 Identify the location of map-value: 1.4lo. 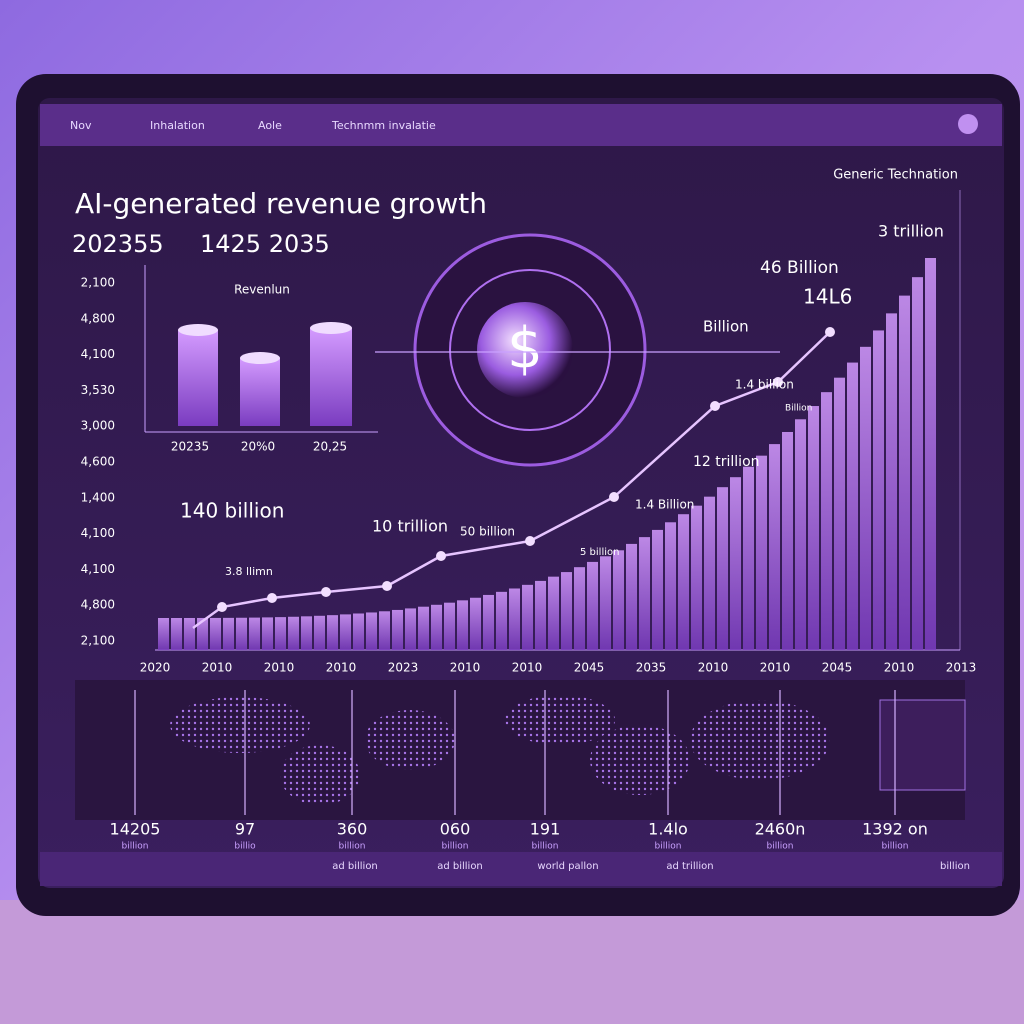
(668, 829).